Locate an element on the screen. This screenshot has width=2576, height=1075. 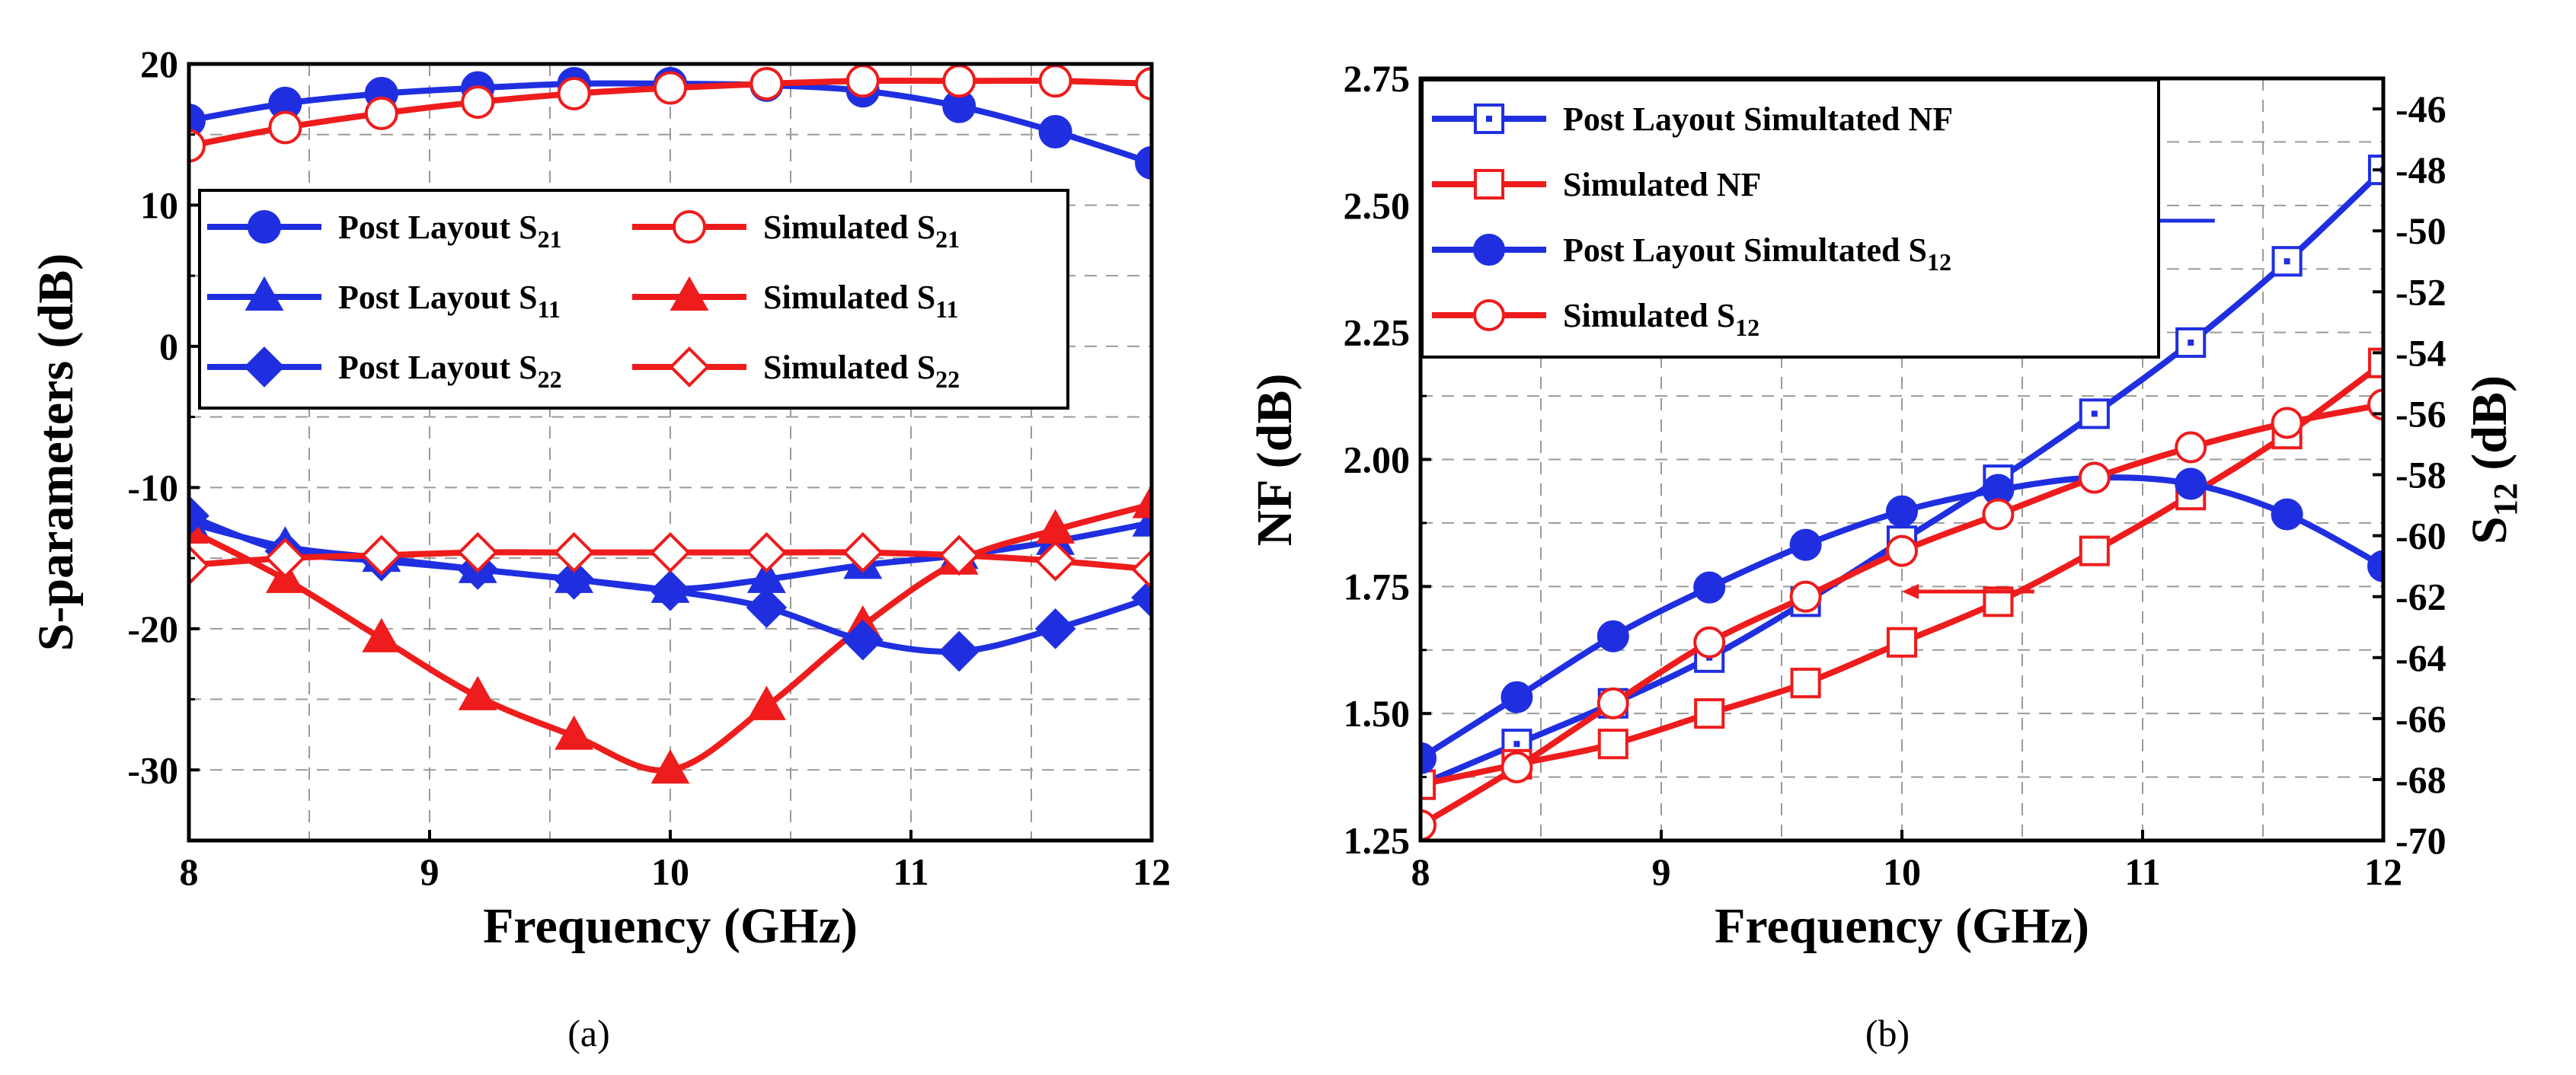
legend-swatch-marker-dot is located at coordinates (1489, 119).